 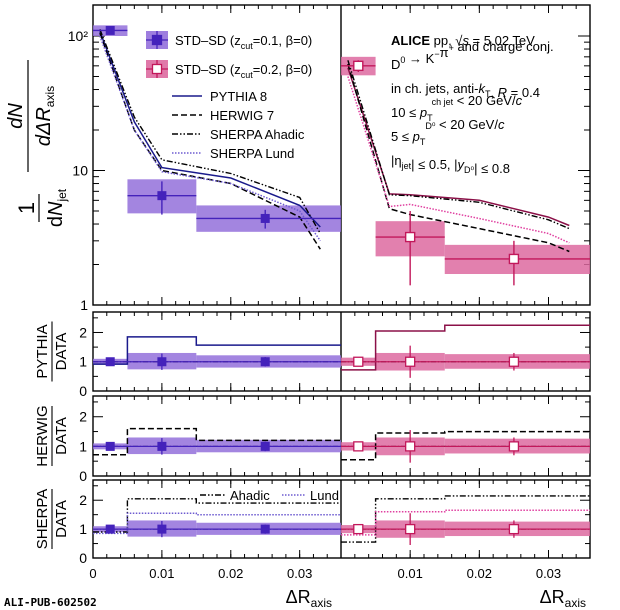 I want to click on info-seg: ,, so click(x=493, y=92).